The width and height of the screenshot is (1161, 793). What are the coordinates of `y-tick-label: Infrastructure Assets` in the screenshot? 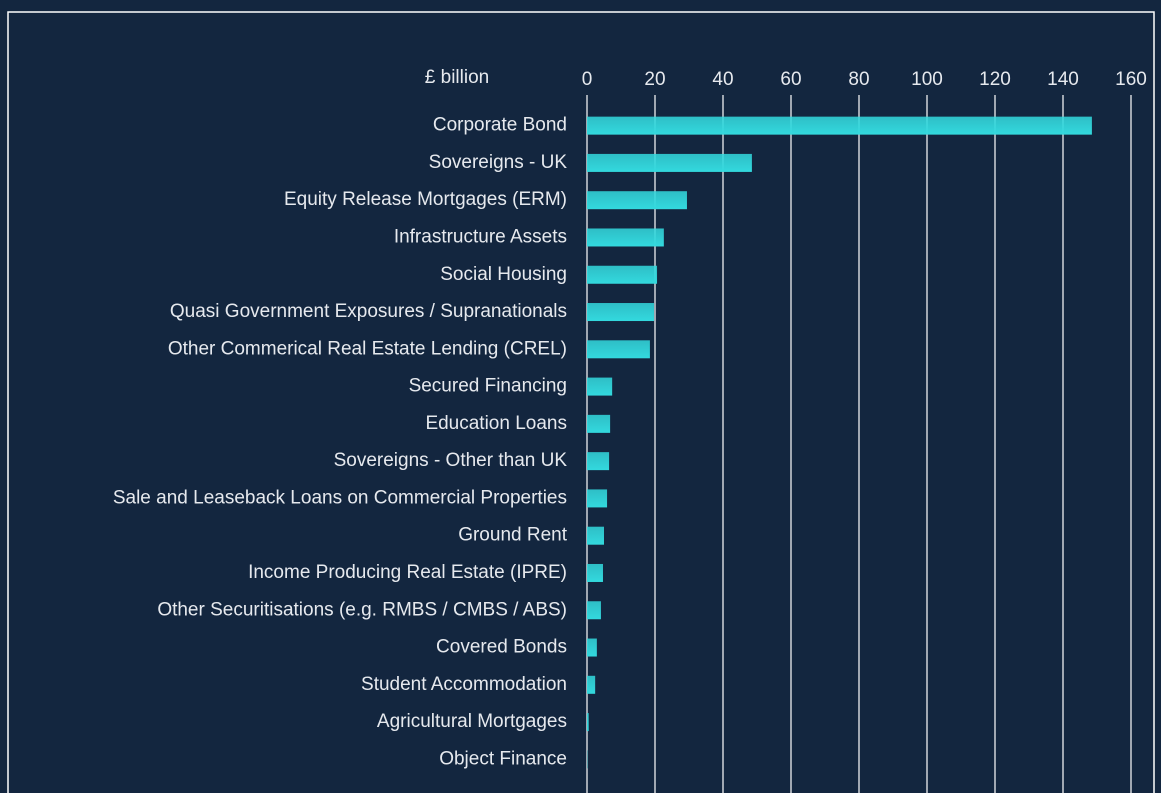 It's located at (480, 236).